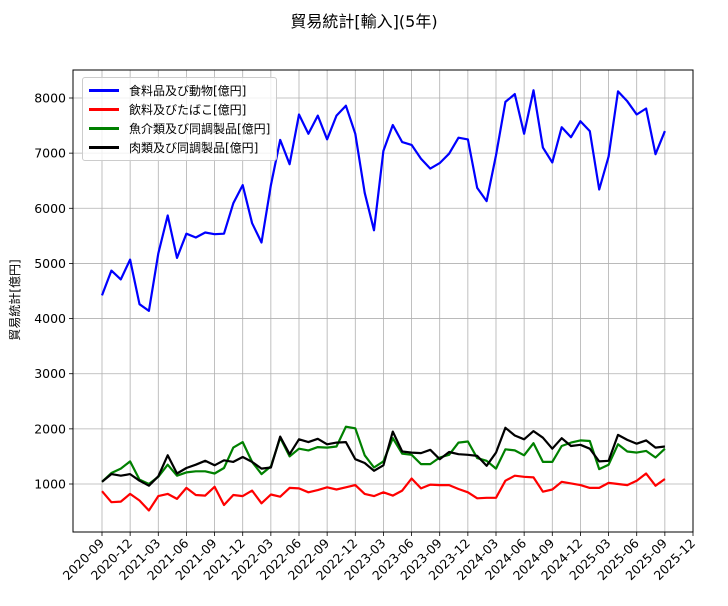 The image size is (728, 606). I want to click on y-tick-label: 5000, so click(50, 263).